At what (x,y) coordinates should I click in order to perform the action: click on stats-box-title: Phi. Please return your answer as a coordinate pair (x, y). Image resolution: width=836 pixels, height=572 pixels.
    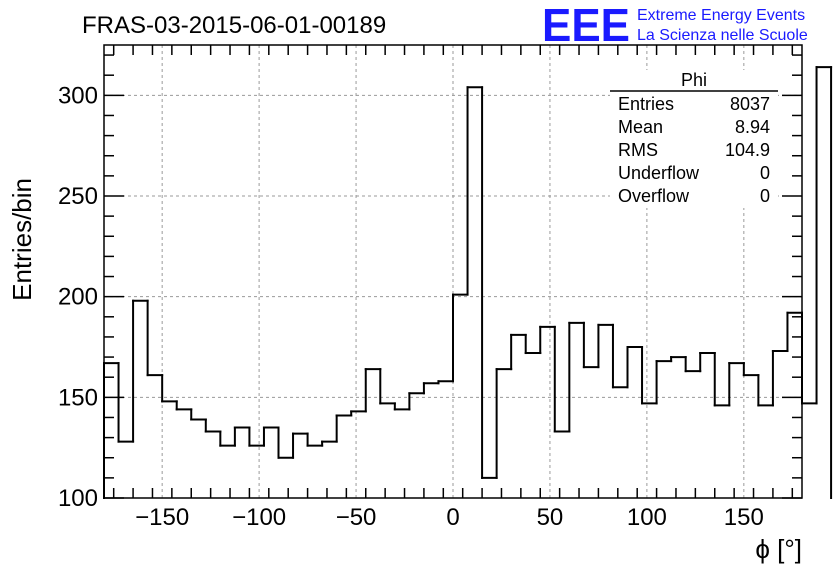
    Looking at the image, I should click on (694, 80).